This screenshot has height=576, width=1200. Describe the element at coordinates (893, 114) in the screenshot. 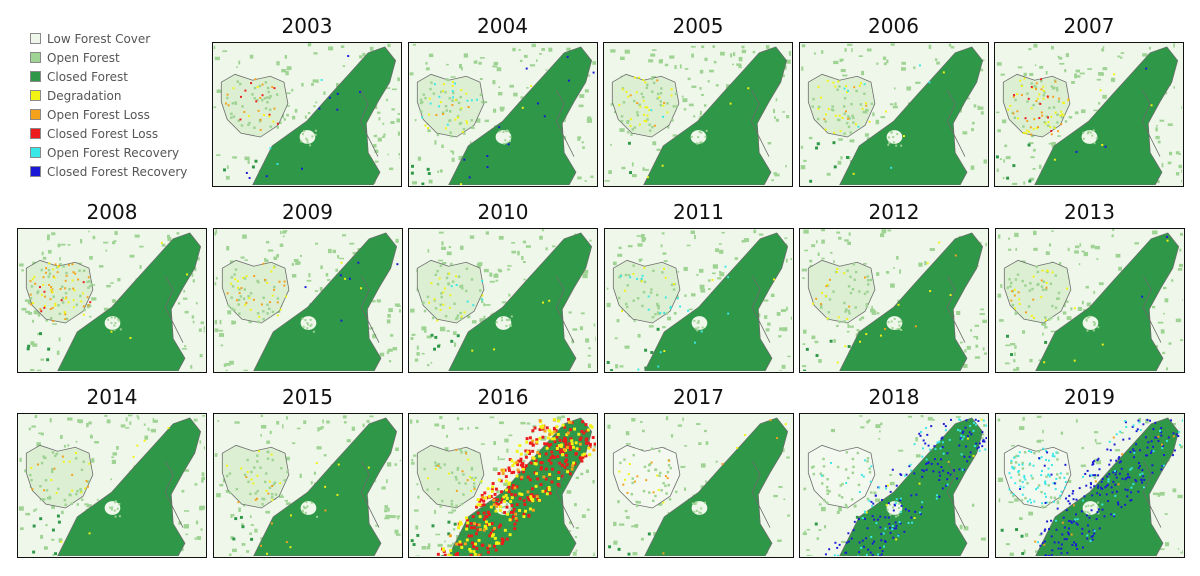

I see `forest-change-map` at that location.